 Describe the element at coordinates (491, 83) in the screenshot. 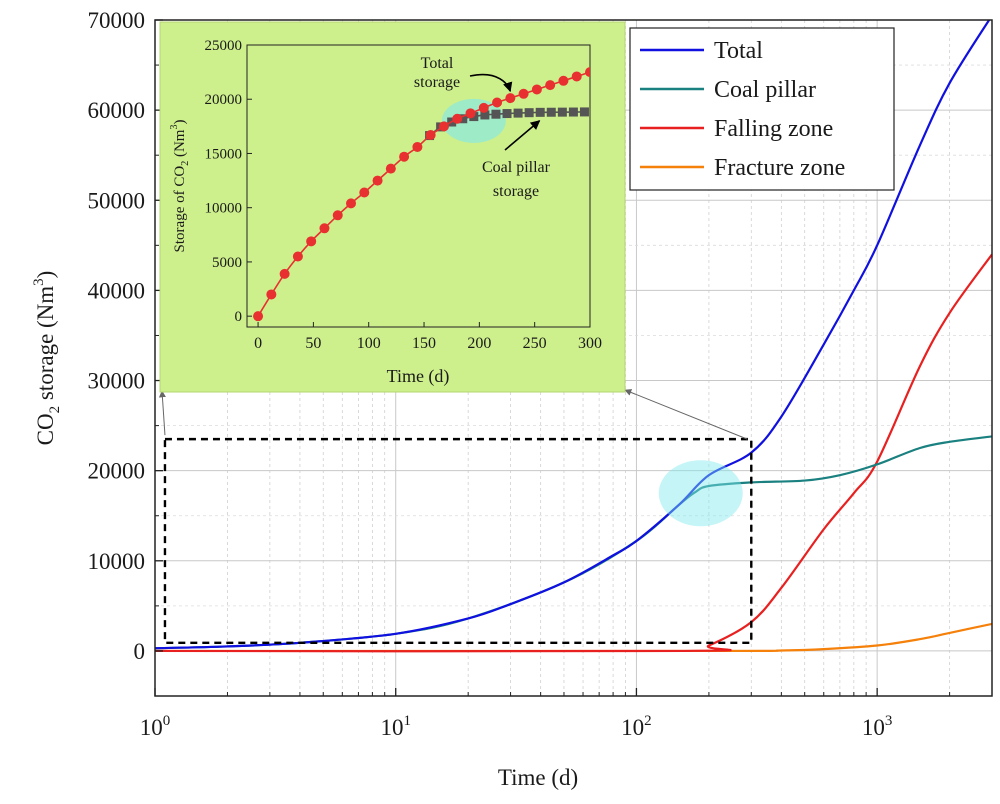

I see `inset-arrow-total` at that location.